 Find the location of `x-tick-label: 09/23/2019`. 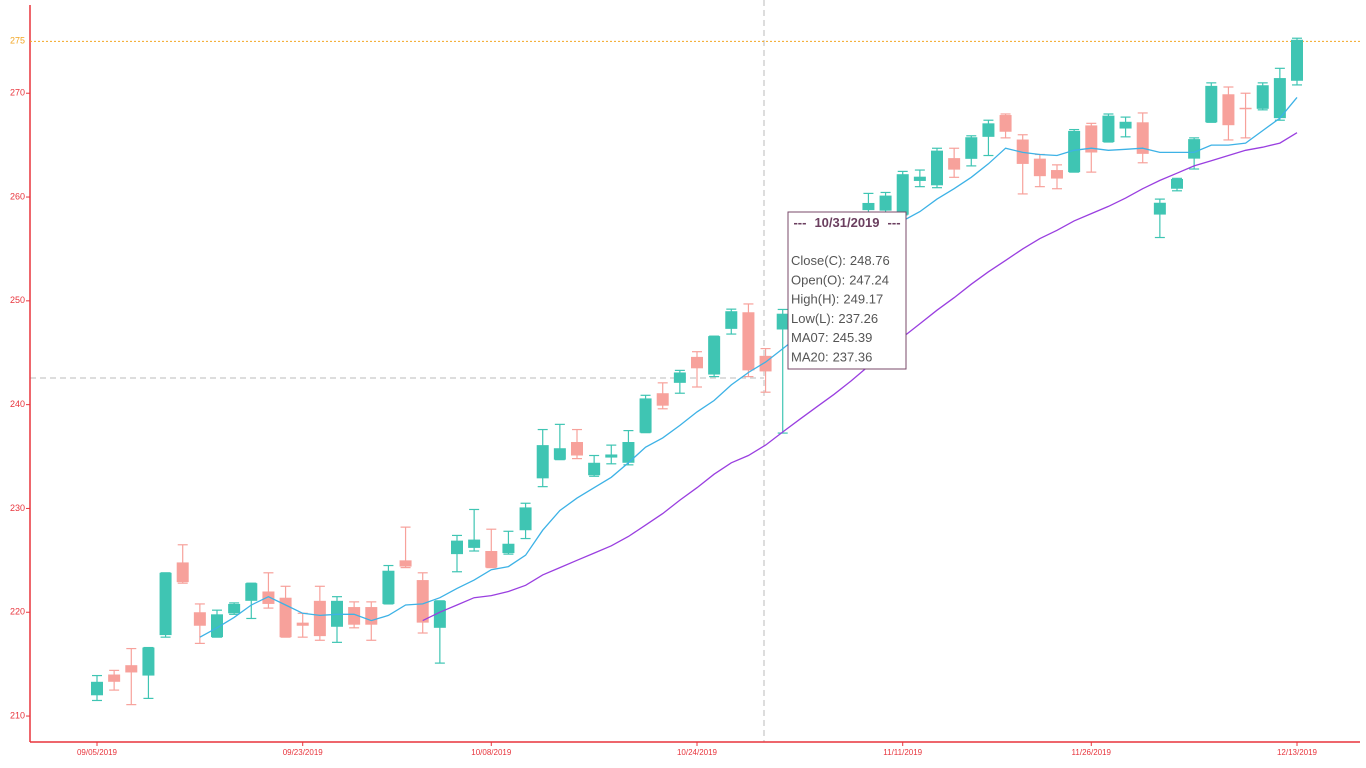

x-tick-label: 09/23/2019 is located at coordinates (303, 752).